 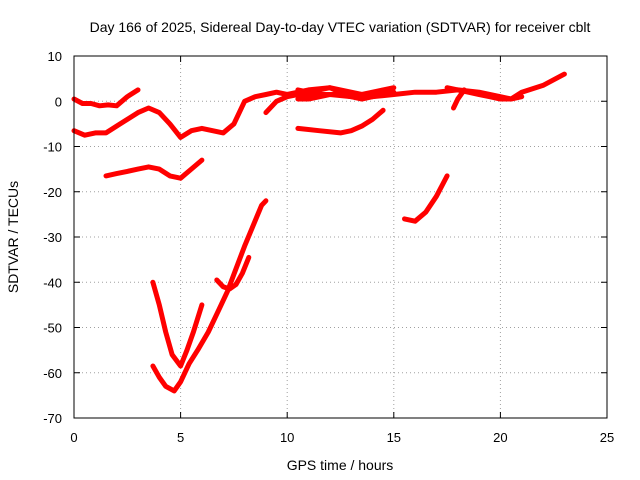 What do you see at coordinates (52, 237) in the screenshot?
I see `y-tick-label: -30` at bounding box center [52, 237].